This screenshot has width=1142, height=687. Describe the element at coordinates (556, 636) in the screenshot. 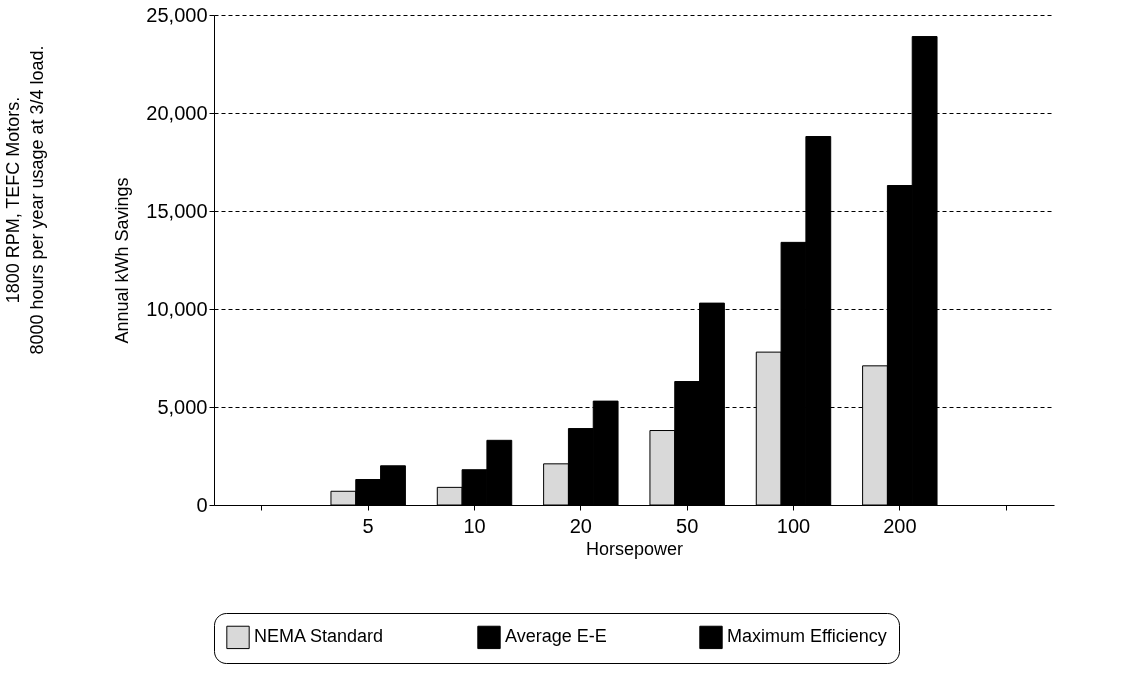

I see `legend-label: Average E-E` at that location.